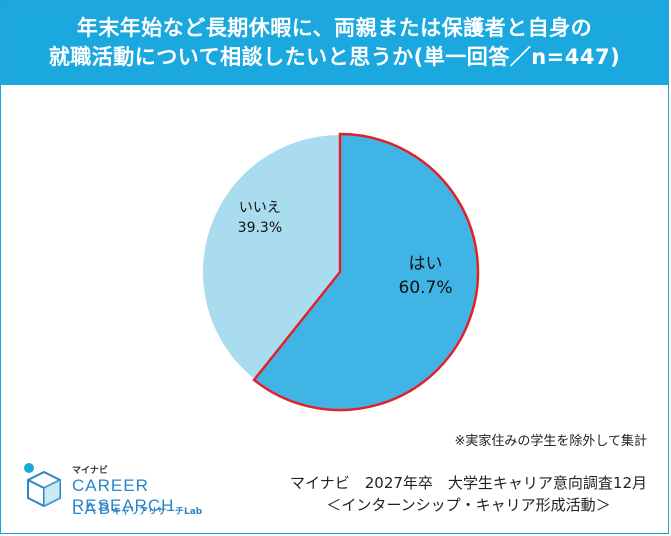 The width and height of the screenshot is (671, 536). Describe the element at coordinates (468, 505) in the screenshot. I see `source-line2: ＜インターンシップ・キャリア形成活動＞` at that location.